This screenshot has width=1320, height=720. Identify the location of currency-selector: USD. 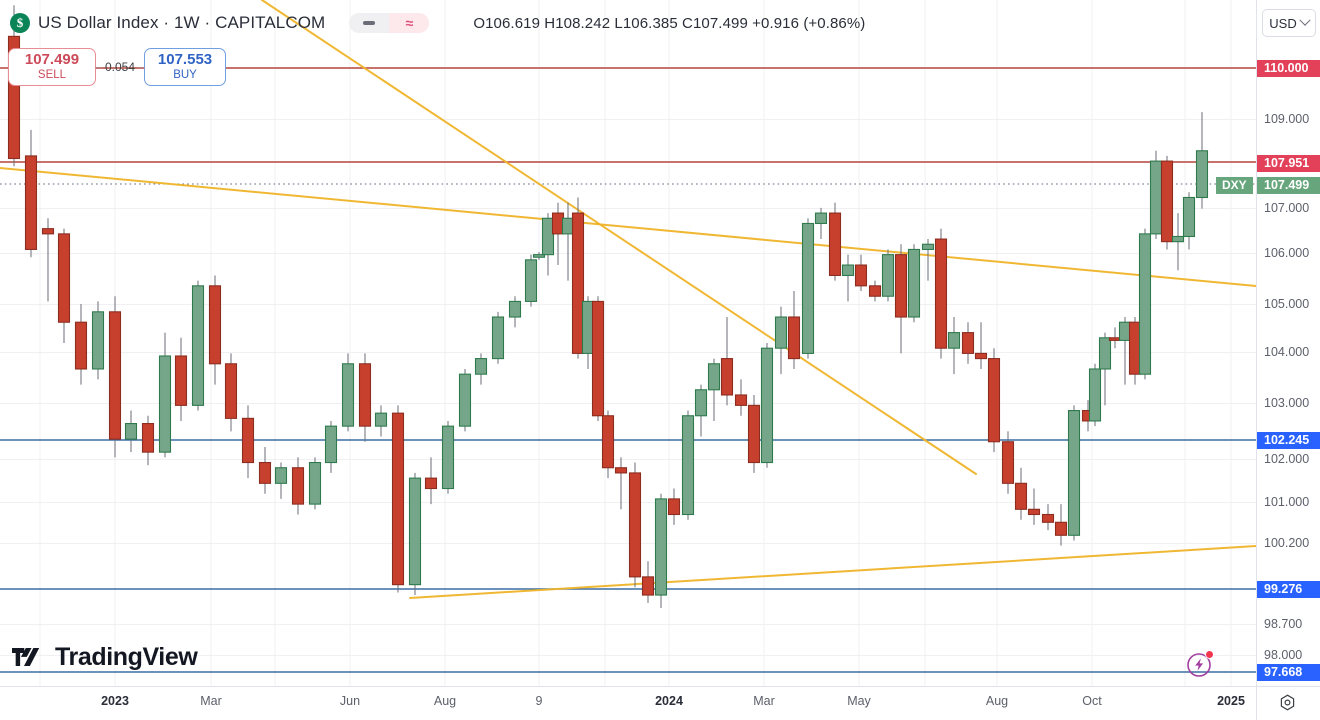
(1289, 23).